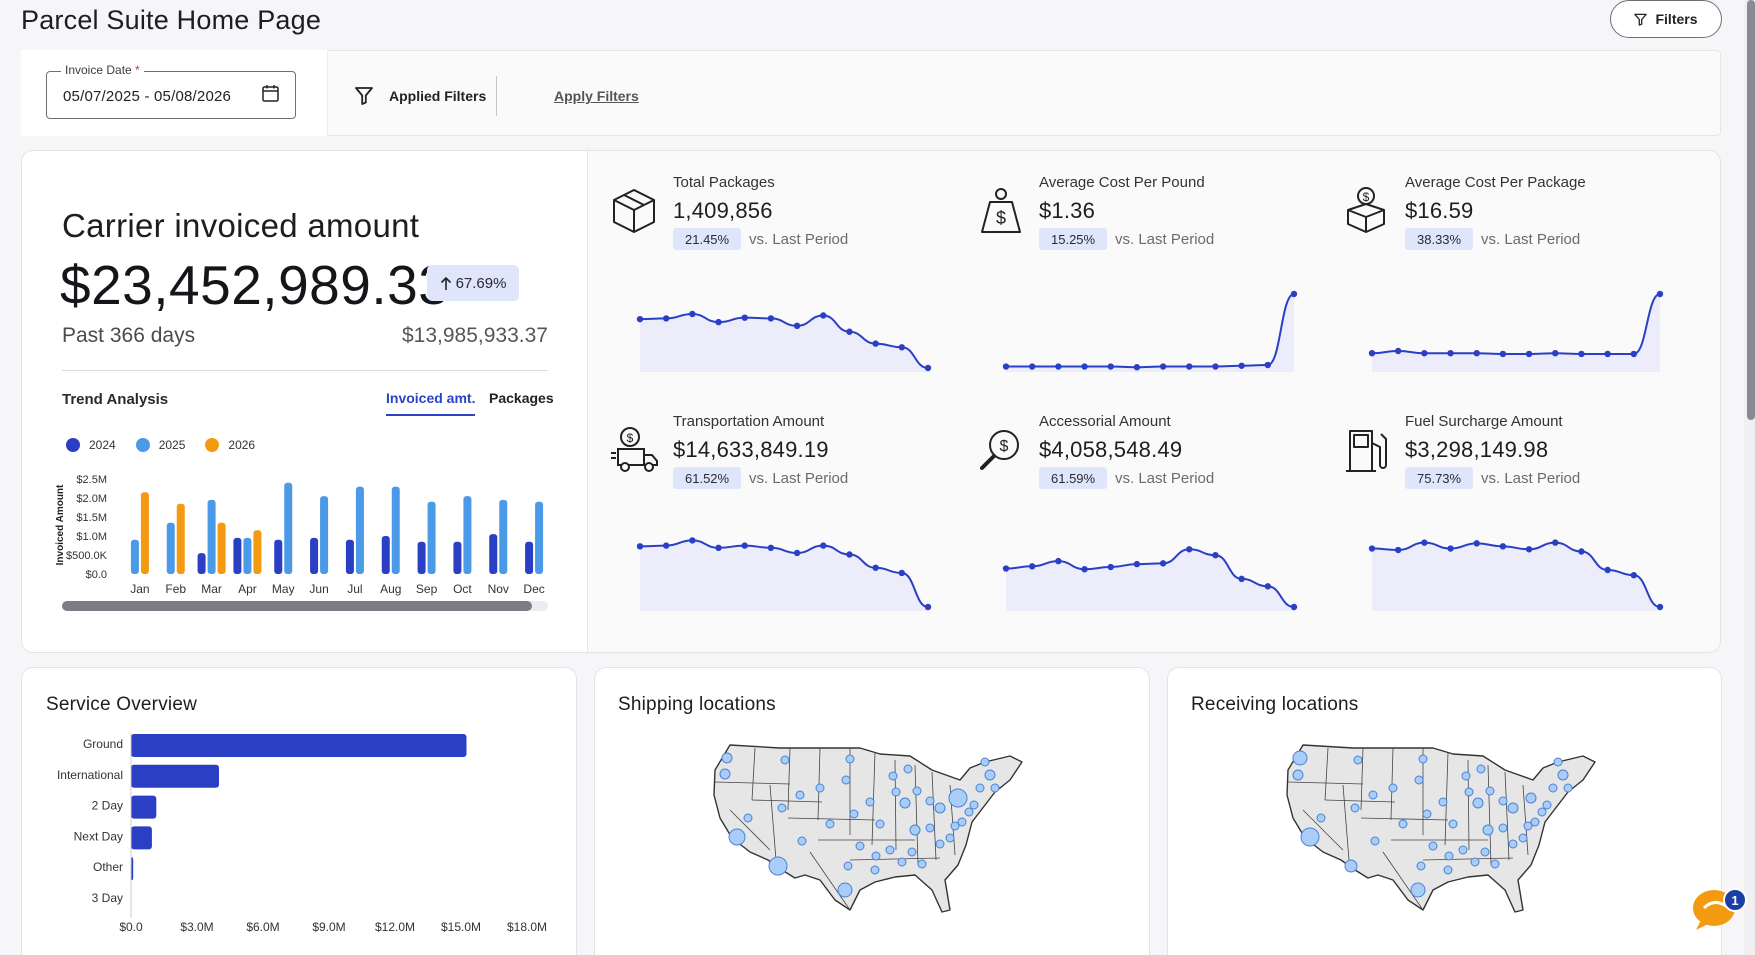 Image resolution: width=1755 pixels, height=955 pixels. What do you see at coordinates (421, 557) in the screenshot?
I see `bar-2024-Sep` at bounding box center [421, 557].